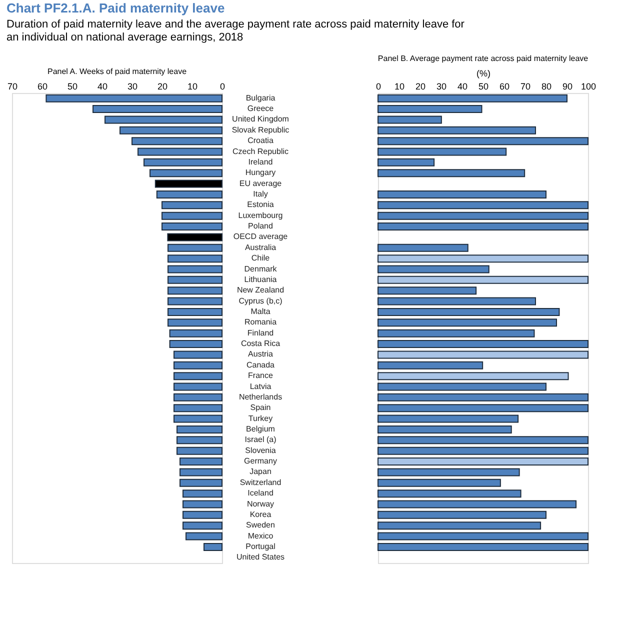  Describe the element at coordinates (260, 290) in the screenshot. I see `y-tick-label: New Zealand` at that location.